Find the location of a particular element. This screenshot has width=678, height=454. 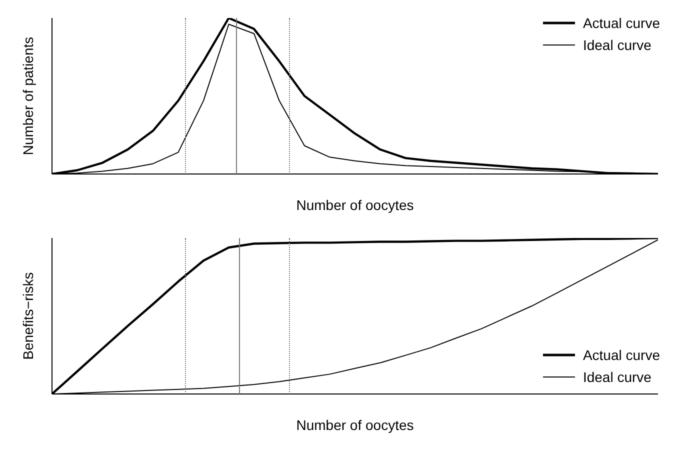

y-axis-title: Number of patients is located at coordinates (28, 96).